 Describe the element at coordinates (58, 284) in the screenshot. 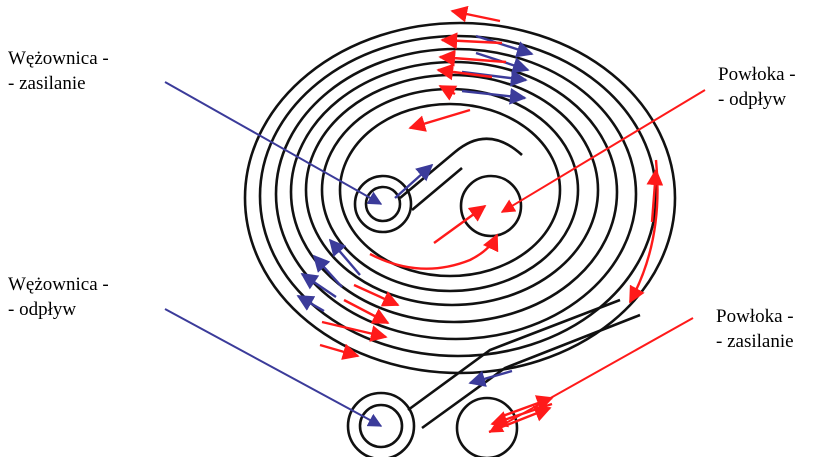

I see `label-coil-return-line1: Wężownica -` at that location.